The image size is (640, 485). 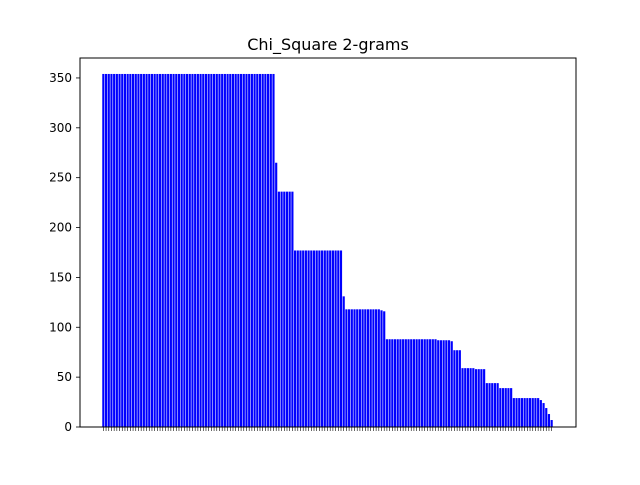 What do you see at coordinates (60, 128) in the screenshot?
I see `y-tick-label: 300` at bounding box center [60, 128].